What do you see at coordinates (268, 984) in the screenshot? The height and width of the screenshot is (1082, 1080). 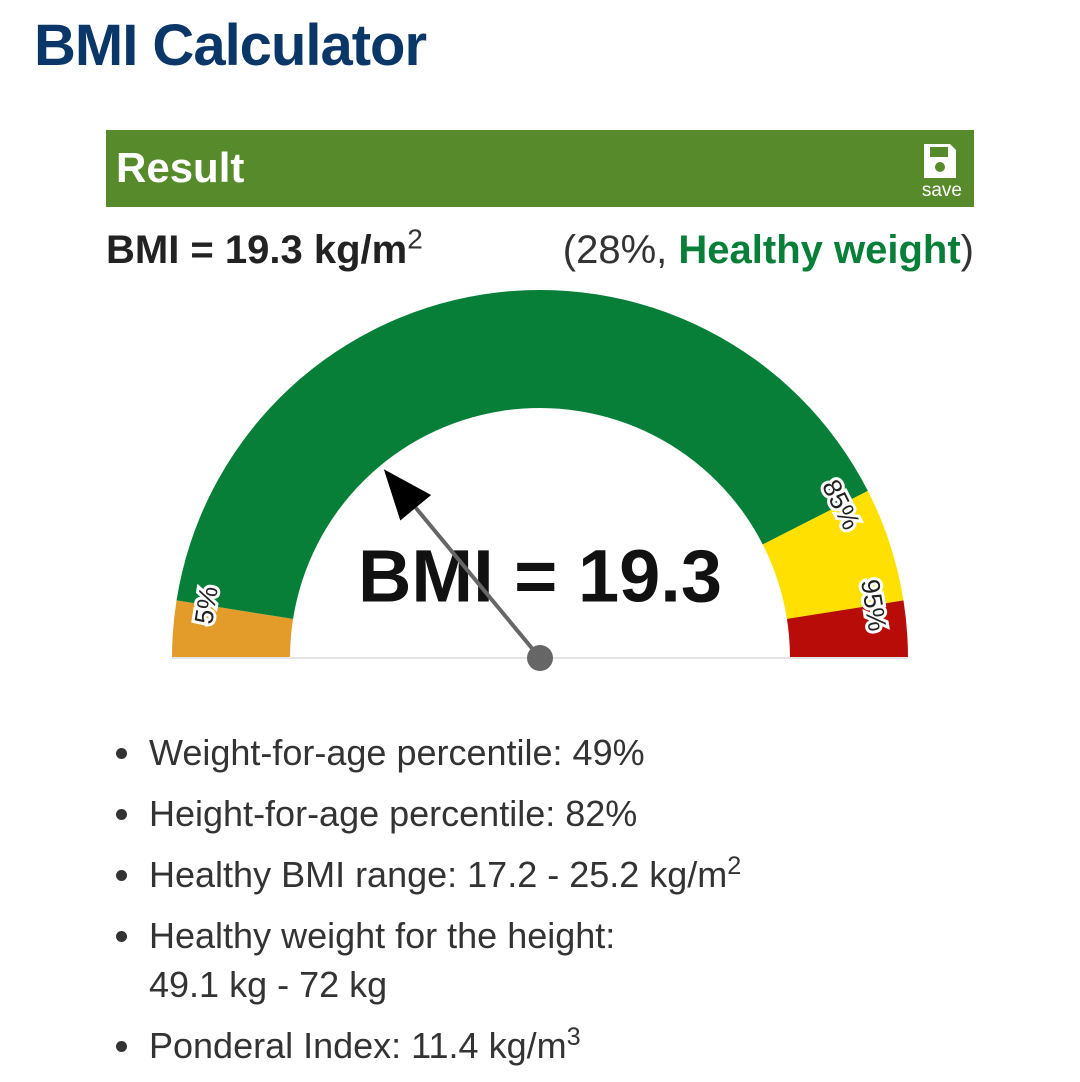 I see `detail-text: 49.1 kg - 72 kg` at bounding box center [268, 984].